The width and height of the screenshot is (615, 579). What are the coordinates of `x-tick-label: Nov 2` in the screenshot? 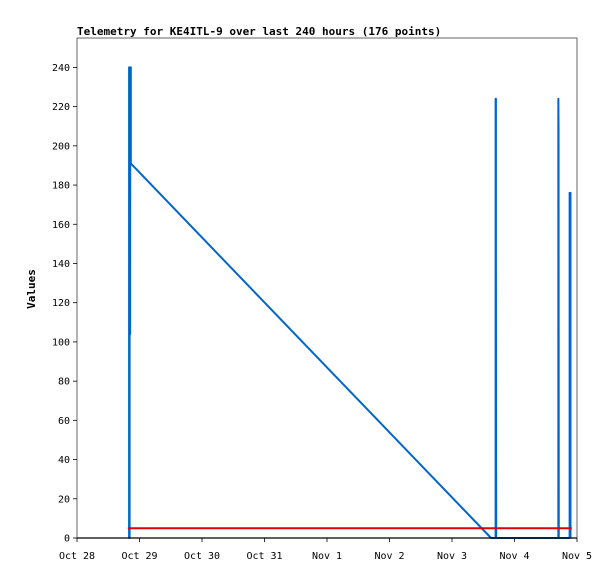 It's located at (389, 556).